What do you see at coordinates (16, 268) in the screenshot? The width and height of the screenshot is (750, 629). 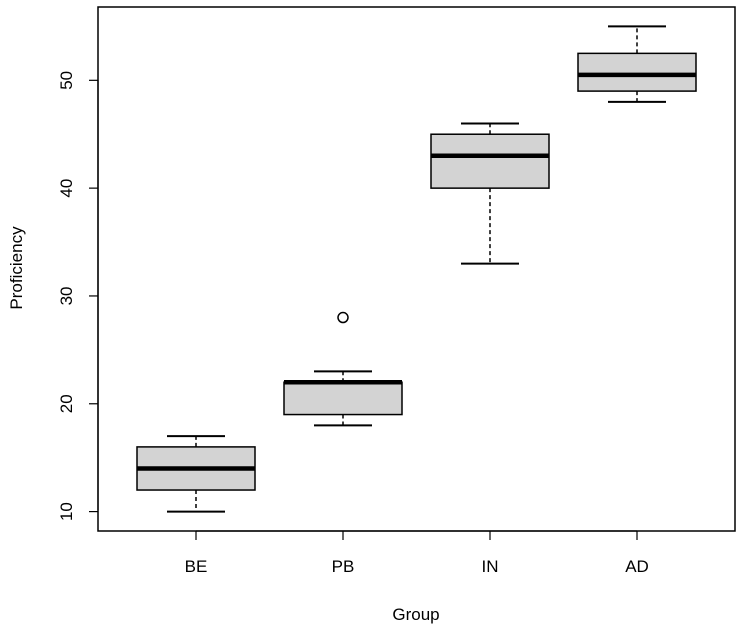 I see `y-axis-title: Proficiency` at bounding box center [16, 268].